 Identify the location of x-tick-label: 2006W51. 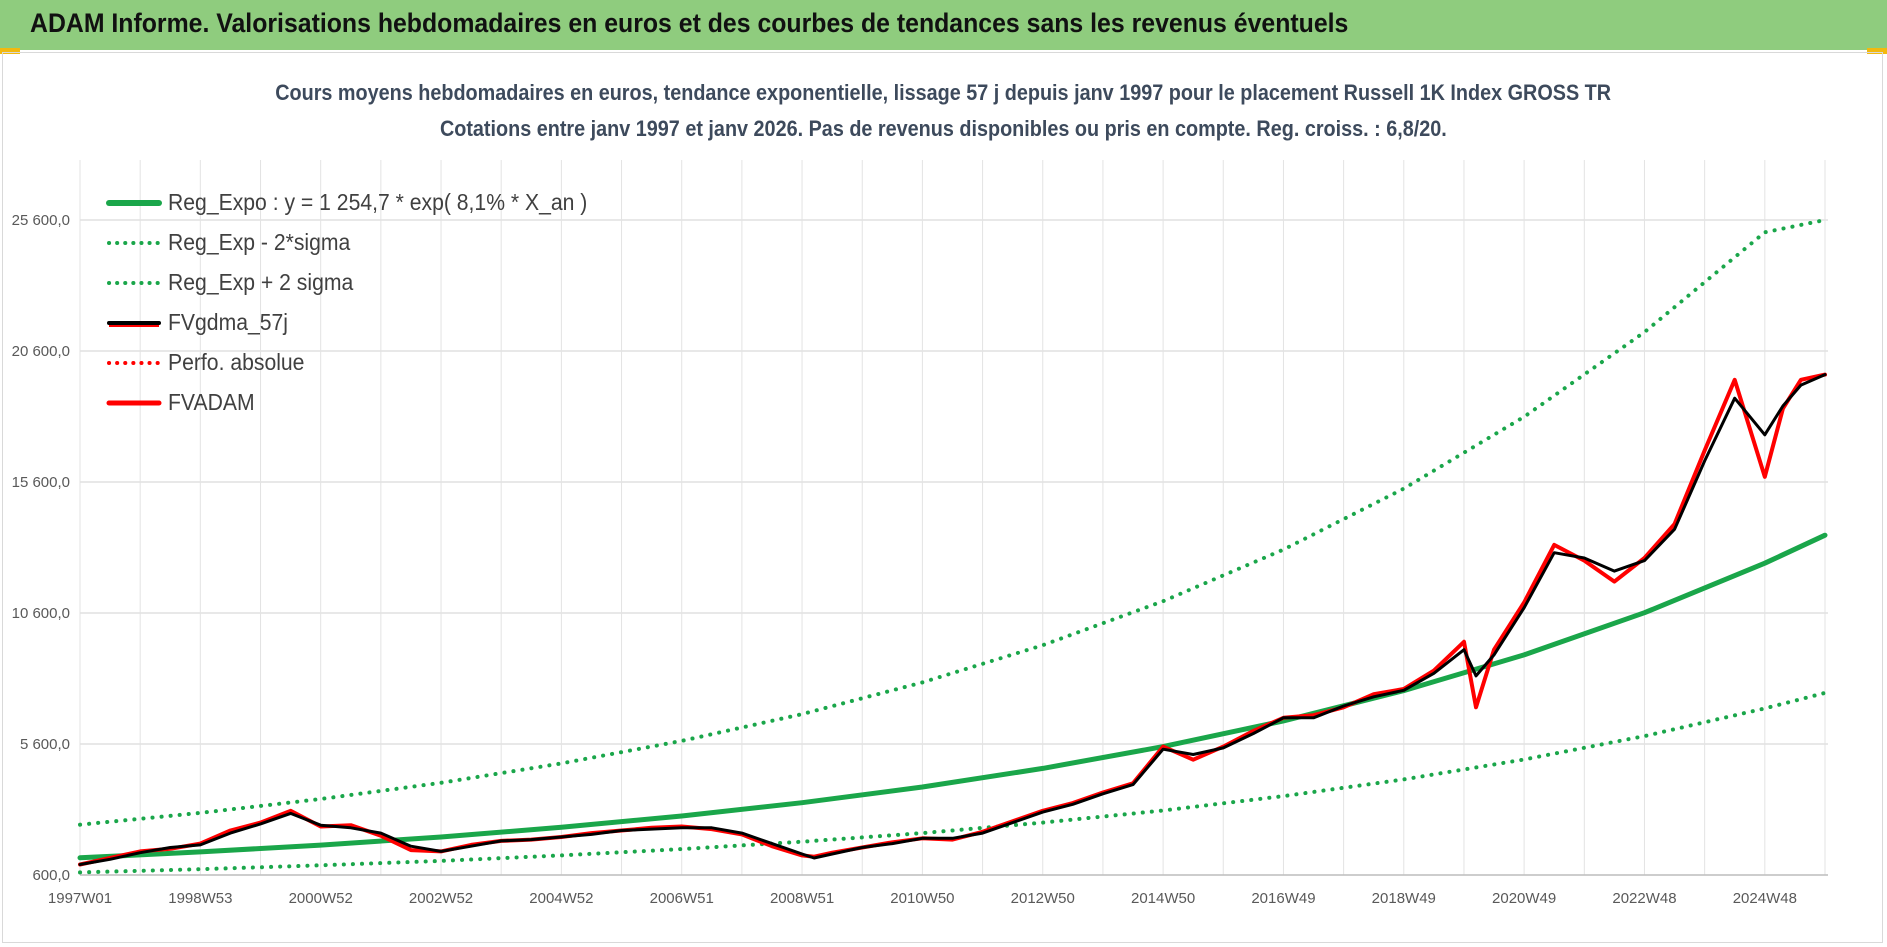
(682, 898).